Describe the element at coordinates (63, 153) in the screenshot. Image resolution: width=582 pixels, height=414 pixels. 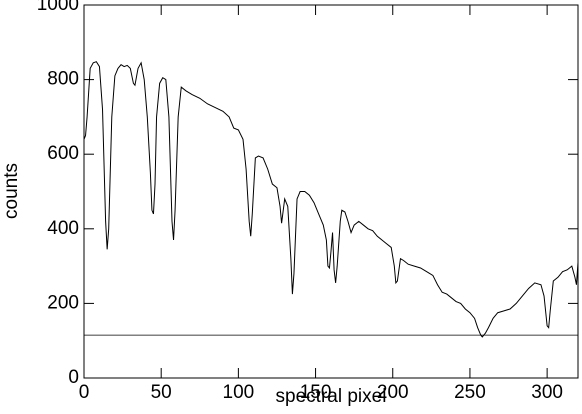
I see `y-tick-label: 600` at that location.